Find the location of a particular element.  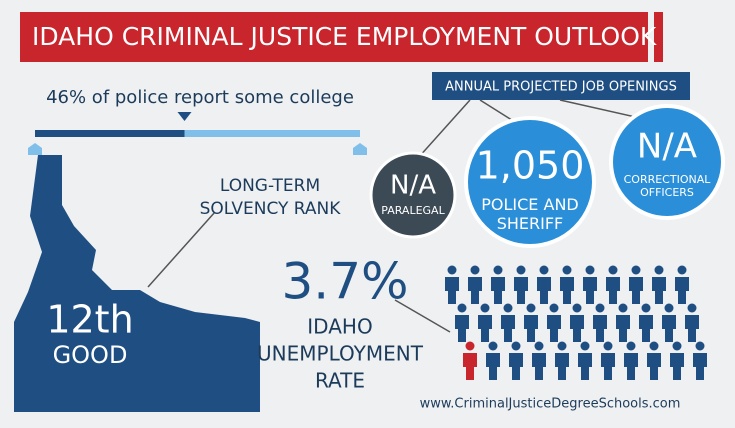

solvency-label: SOLVENCY RANK is located at coordinates (271, 209).